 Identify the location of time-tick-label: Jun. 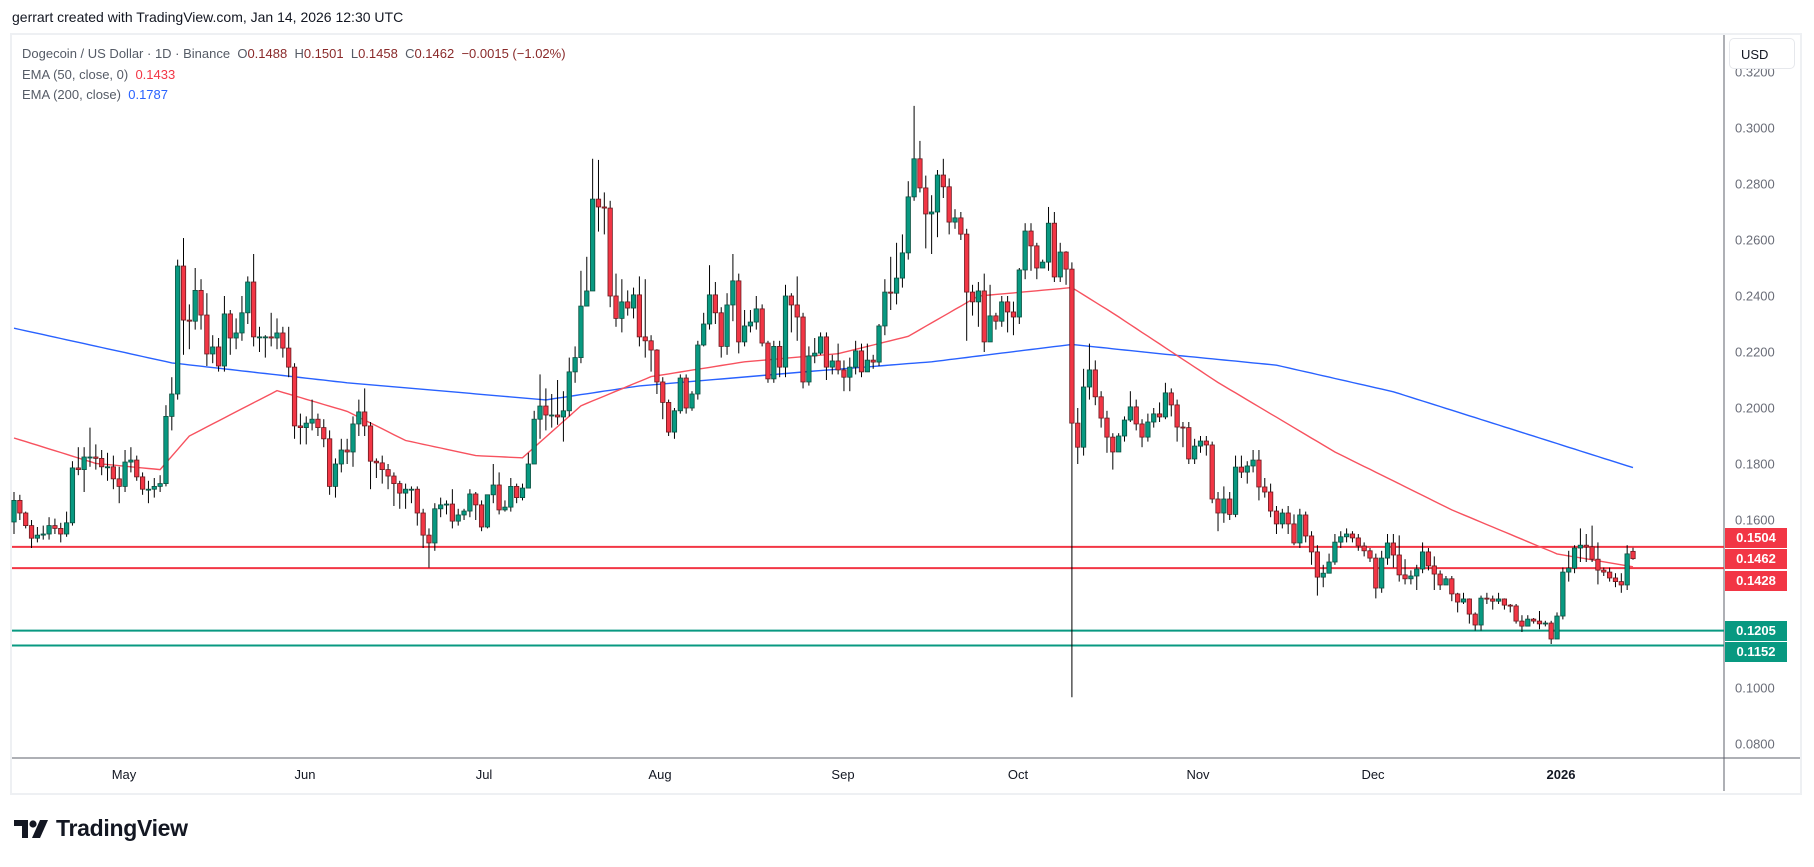
(305, 774).